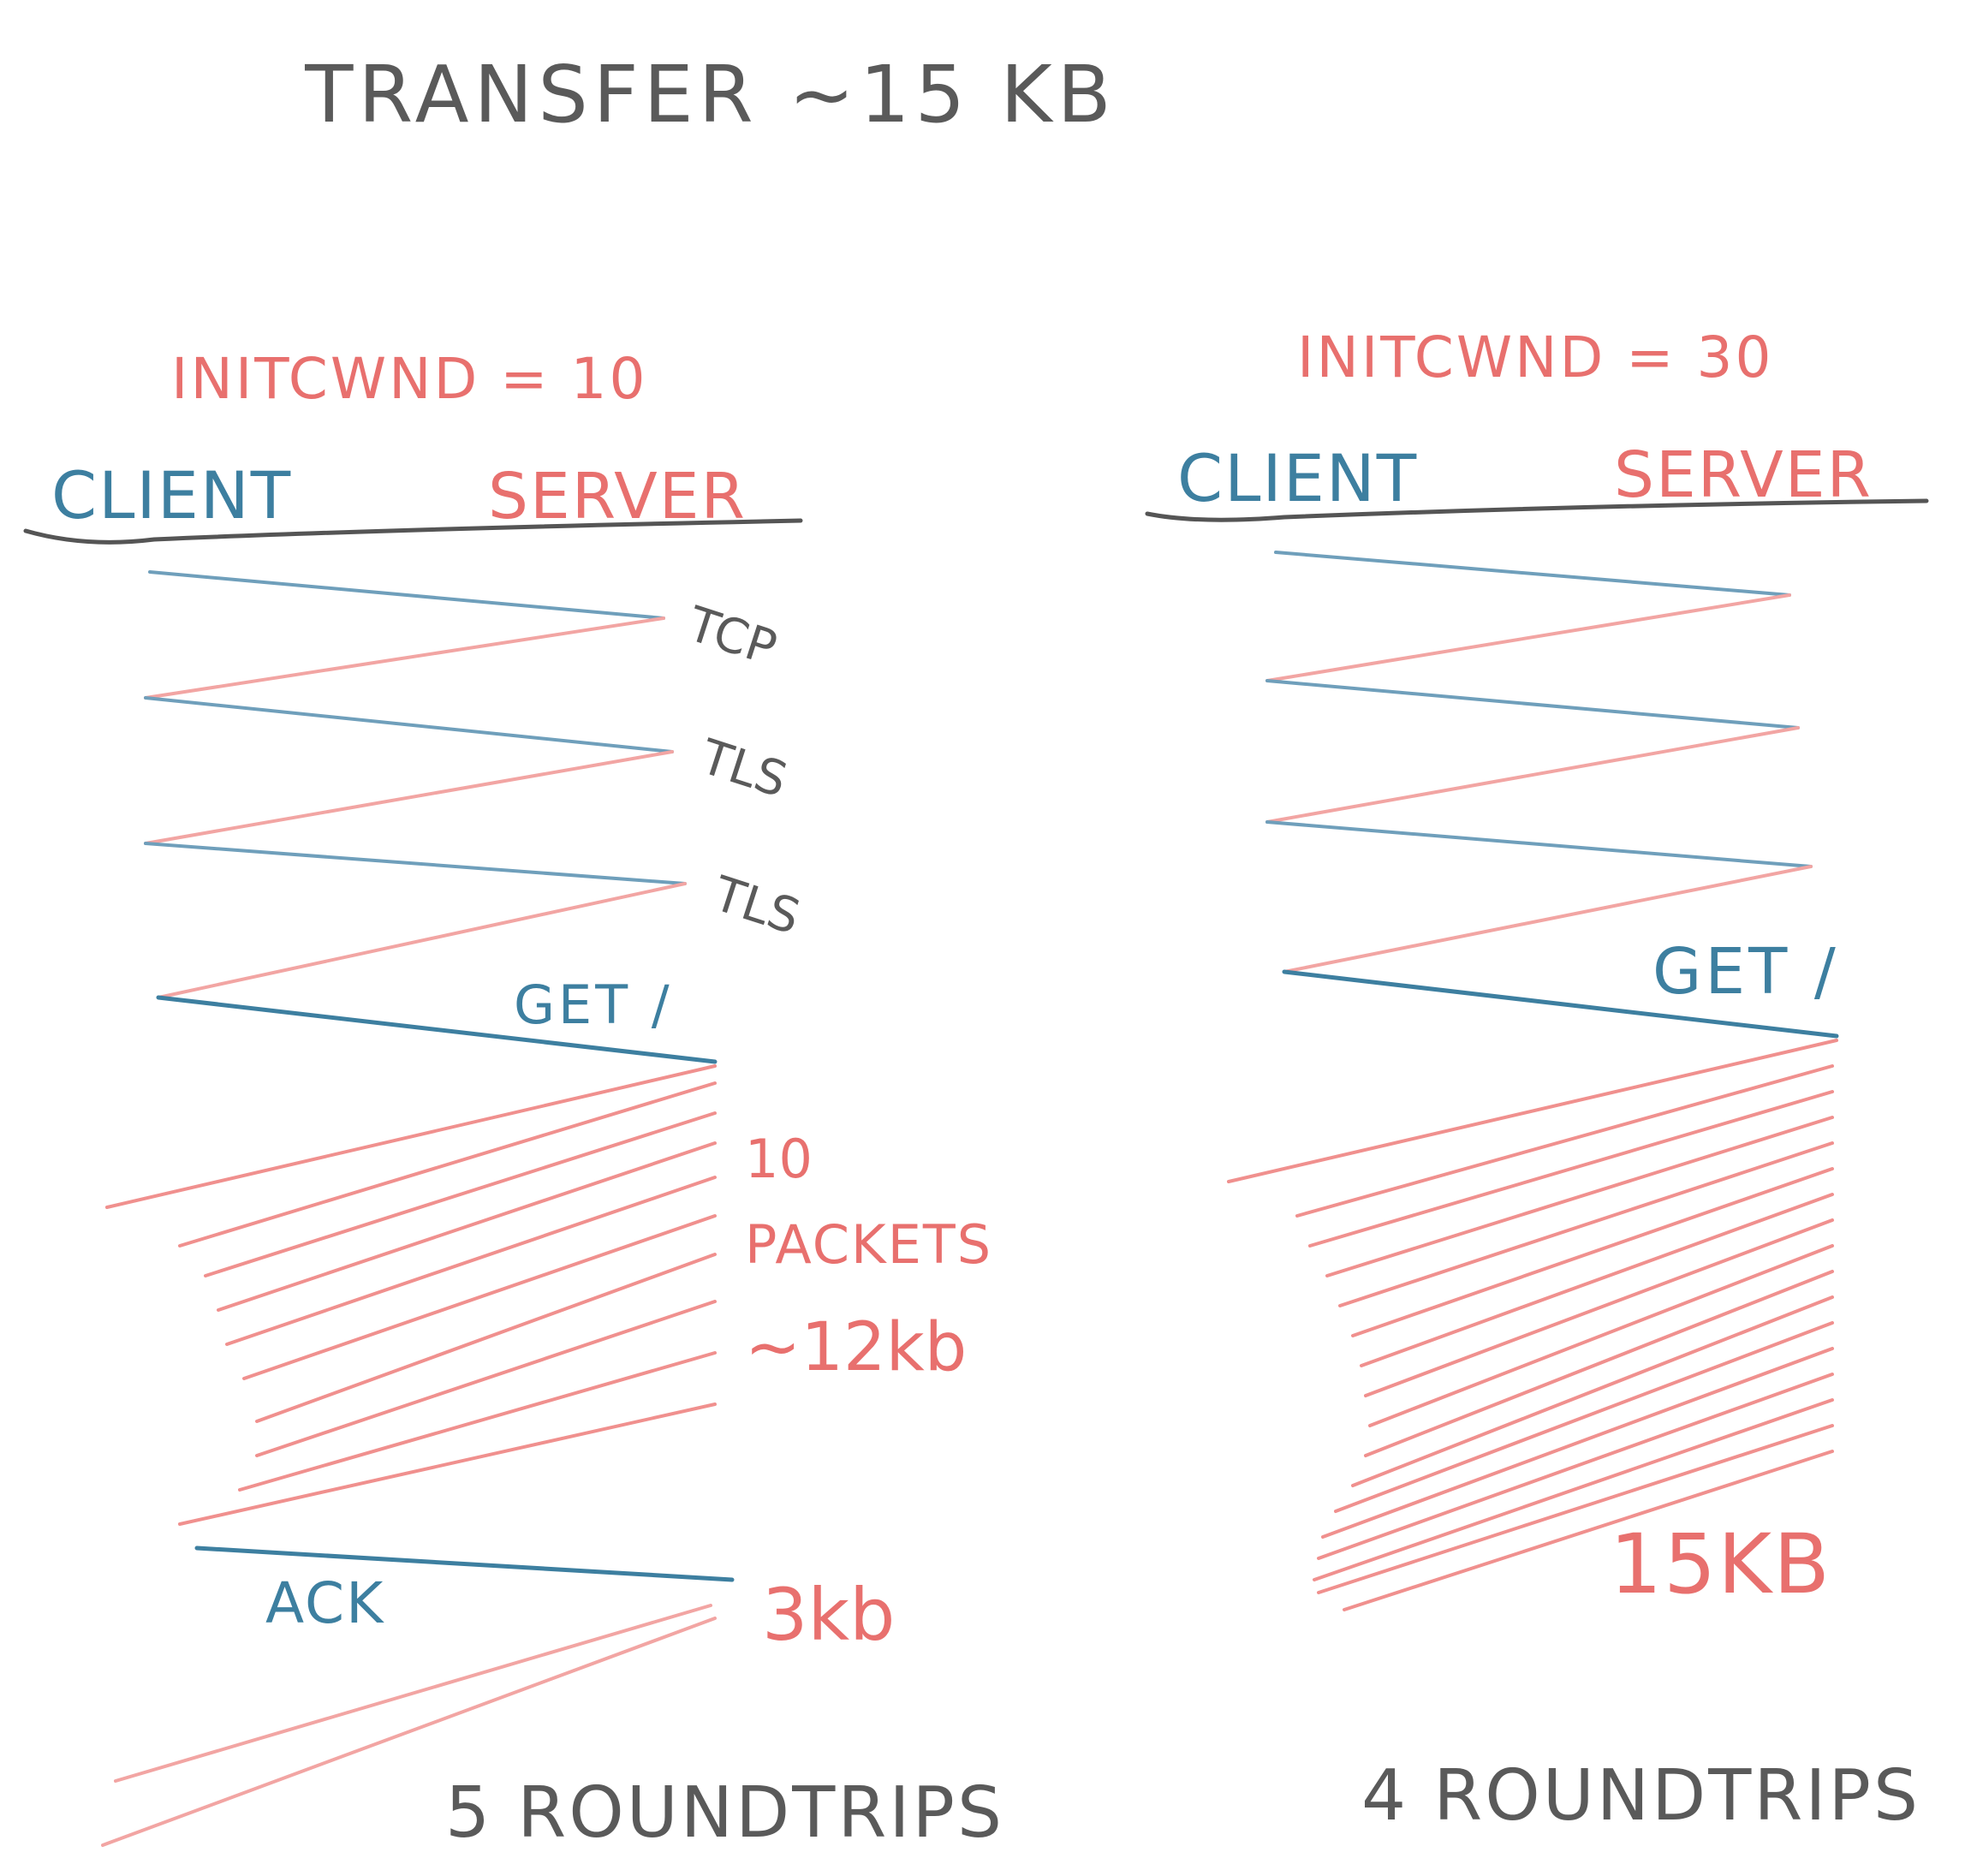  I want to click on right-tcp-request-line, so click(1532, 574).